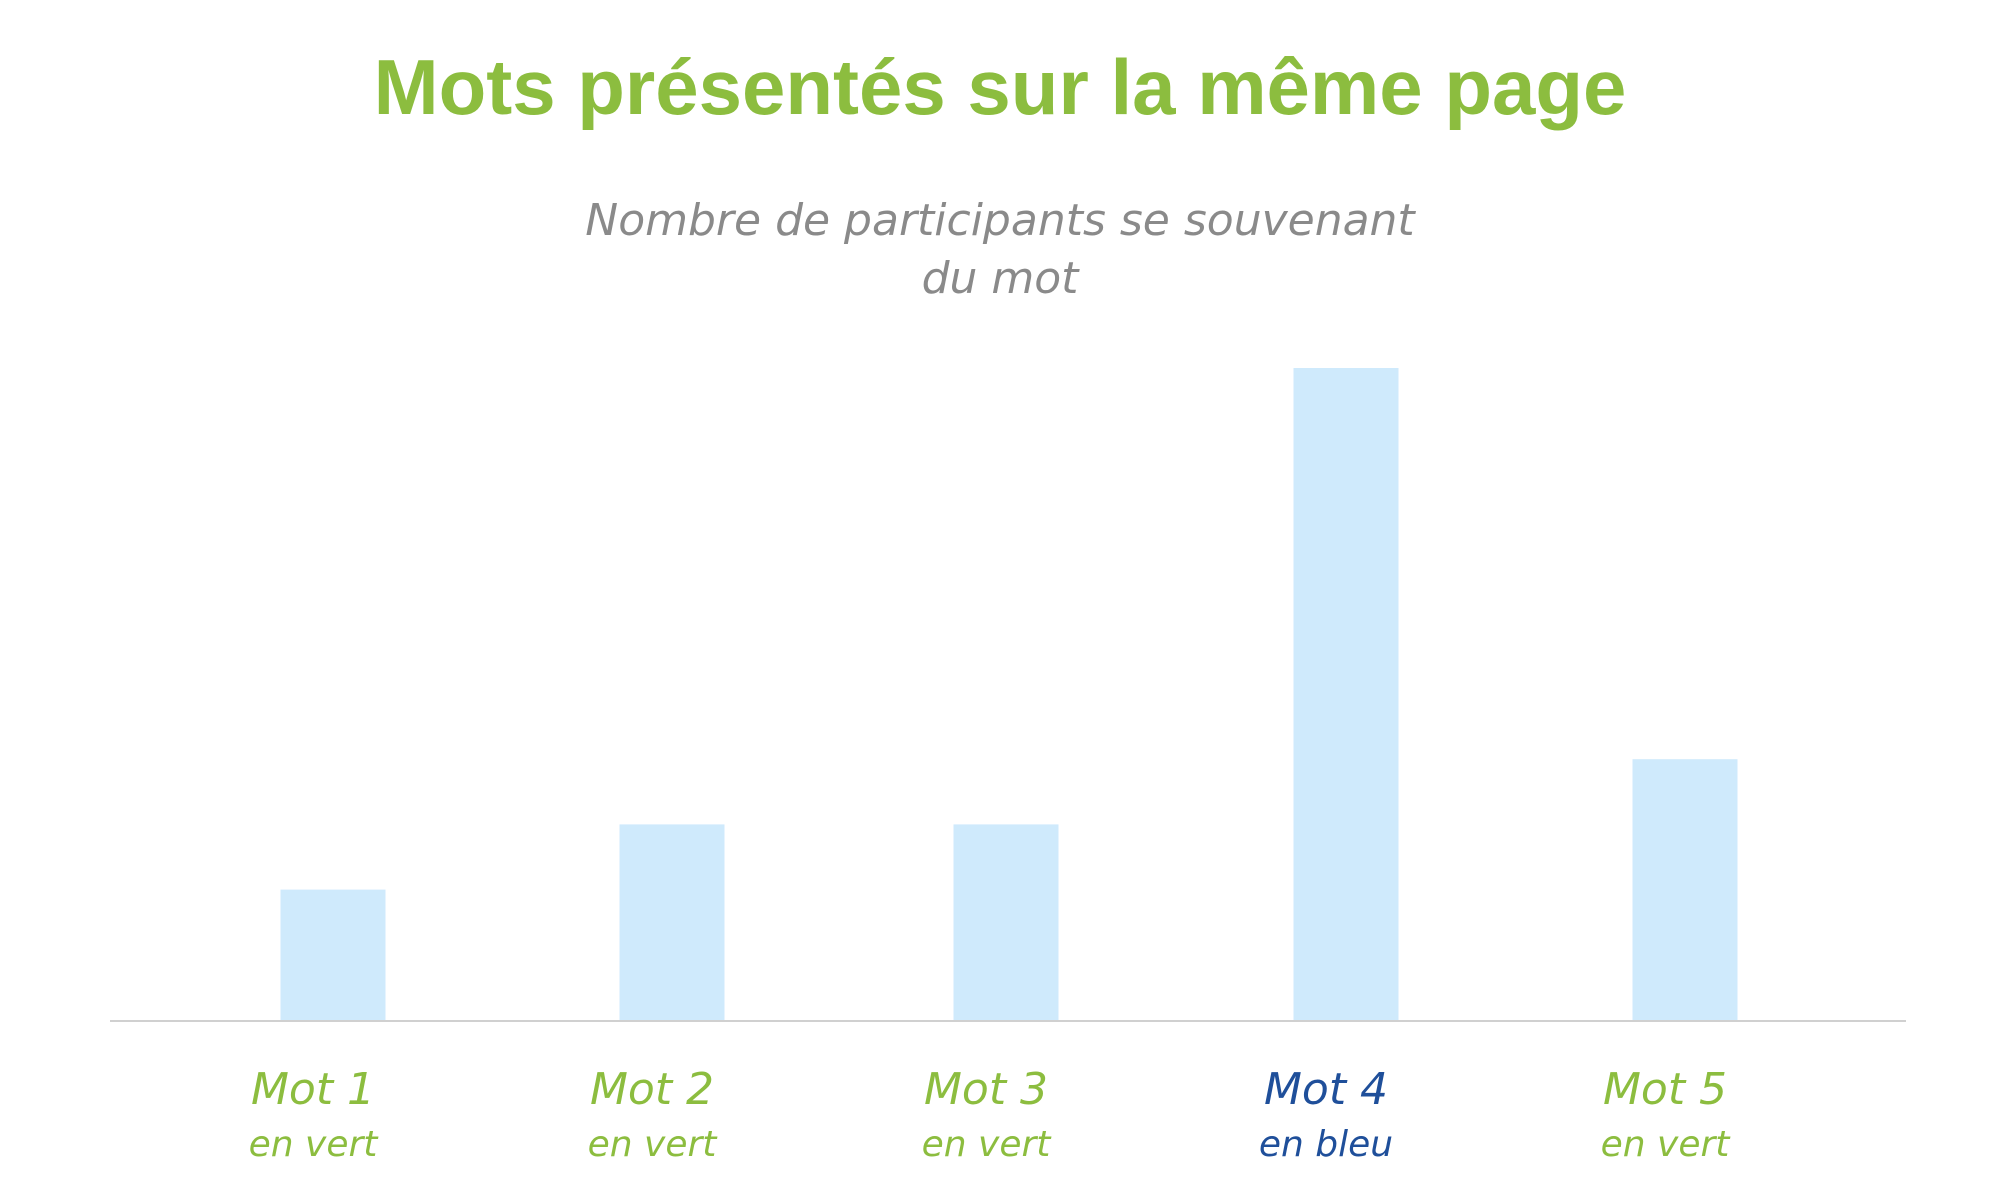 The width and height of the screenshot is (2000, 1200). What do you see at coordinates (314, 1144) in the screenshot?
I see `x-tick-sublabel-1: en vert` at bounding box center [314, 1144].